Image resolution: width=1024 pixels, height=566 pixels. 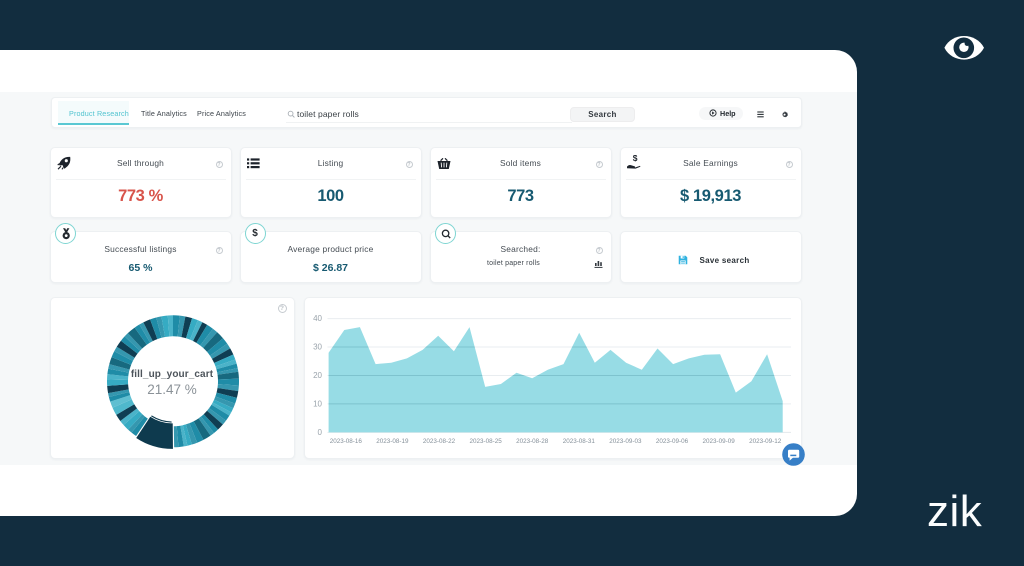 I want to click on svg-text: 2023-09-12, so click(x=765, y=441).